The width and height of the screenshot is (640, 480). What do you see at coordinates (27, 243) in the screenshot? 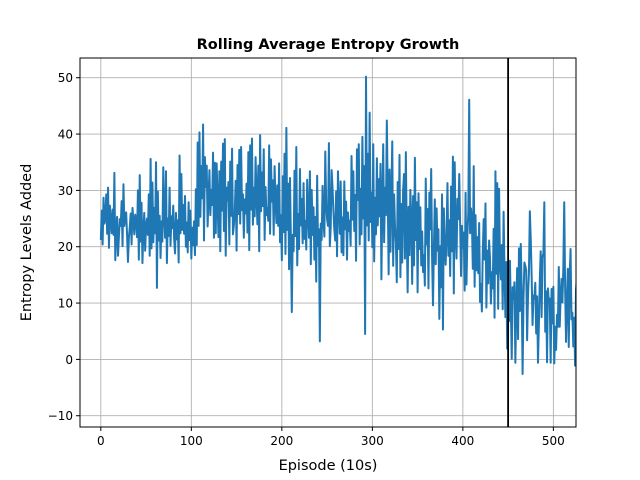
I see `y-axis-label: Entropy Levels Added` at bounding box center [27, 243].